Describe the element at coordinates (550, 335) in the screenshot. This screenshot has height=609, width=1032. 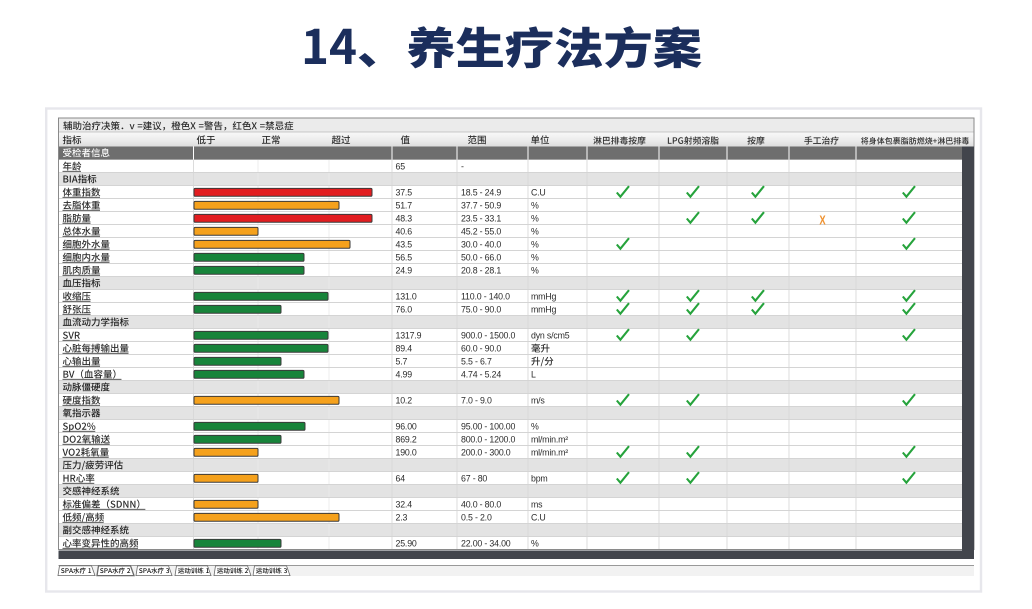
I see `svg-text: dyn s/cm5` at that location.